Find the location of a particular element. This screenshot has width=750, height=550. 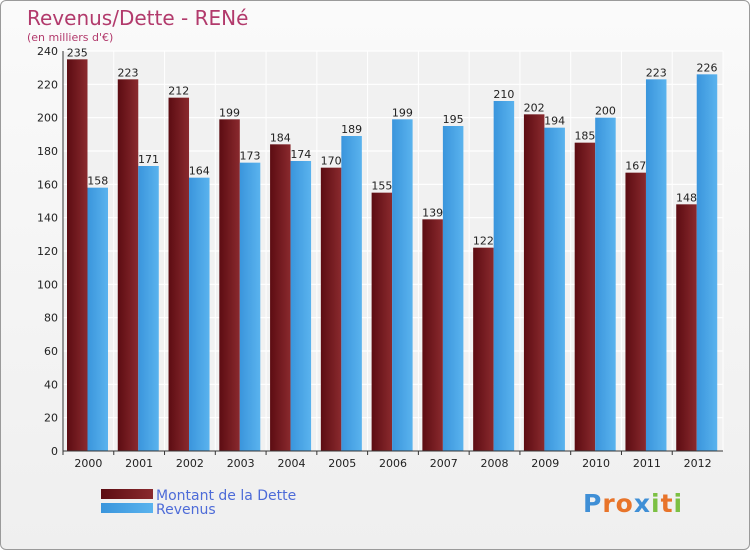

value-label: 235 is located at coordinates (77, 52).